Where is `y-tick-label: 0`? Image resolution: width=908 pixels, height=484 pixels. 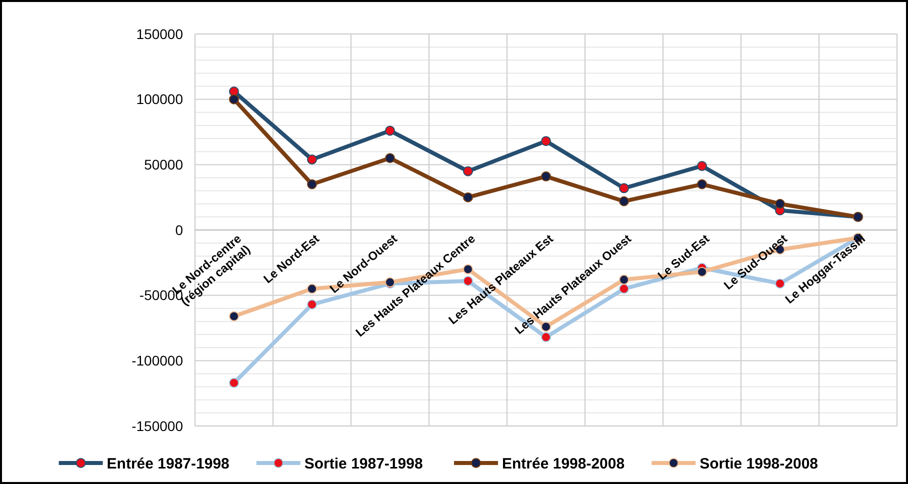 y-tick-label: 0 is located at coordinates (179, 230).